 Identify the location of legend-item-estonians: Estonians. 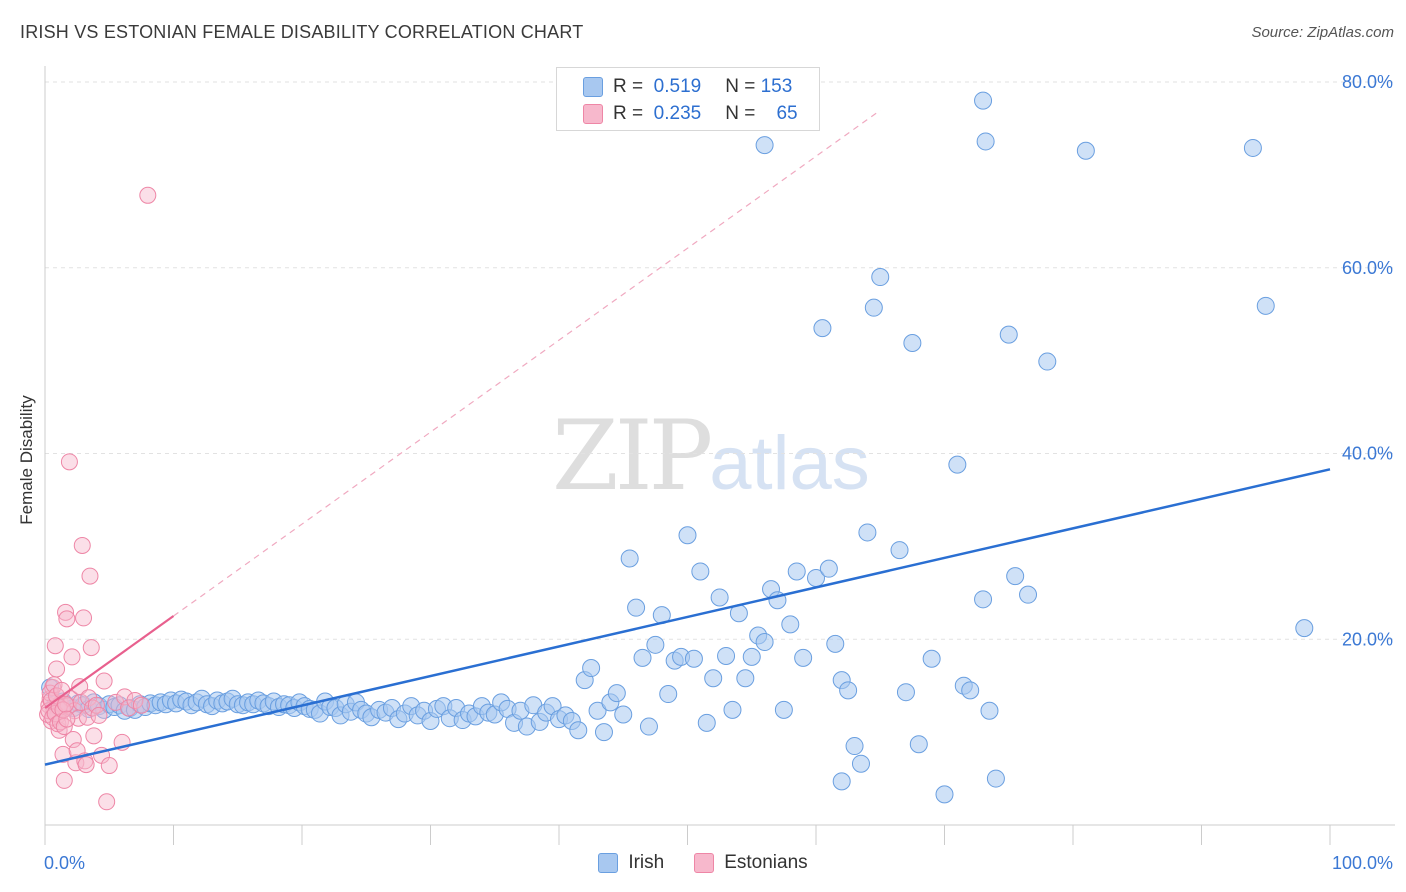
(751, 863).